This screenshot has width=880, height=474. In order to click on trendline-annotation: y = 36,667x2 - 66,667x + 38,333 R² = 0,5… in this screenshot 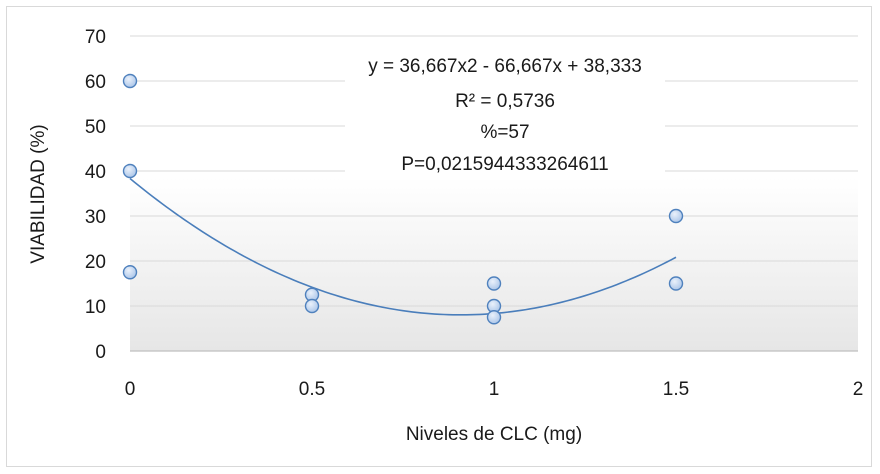, I will do `click(505, 115)`.